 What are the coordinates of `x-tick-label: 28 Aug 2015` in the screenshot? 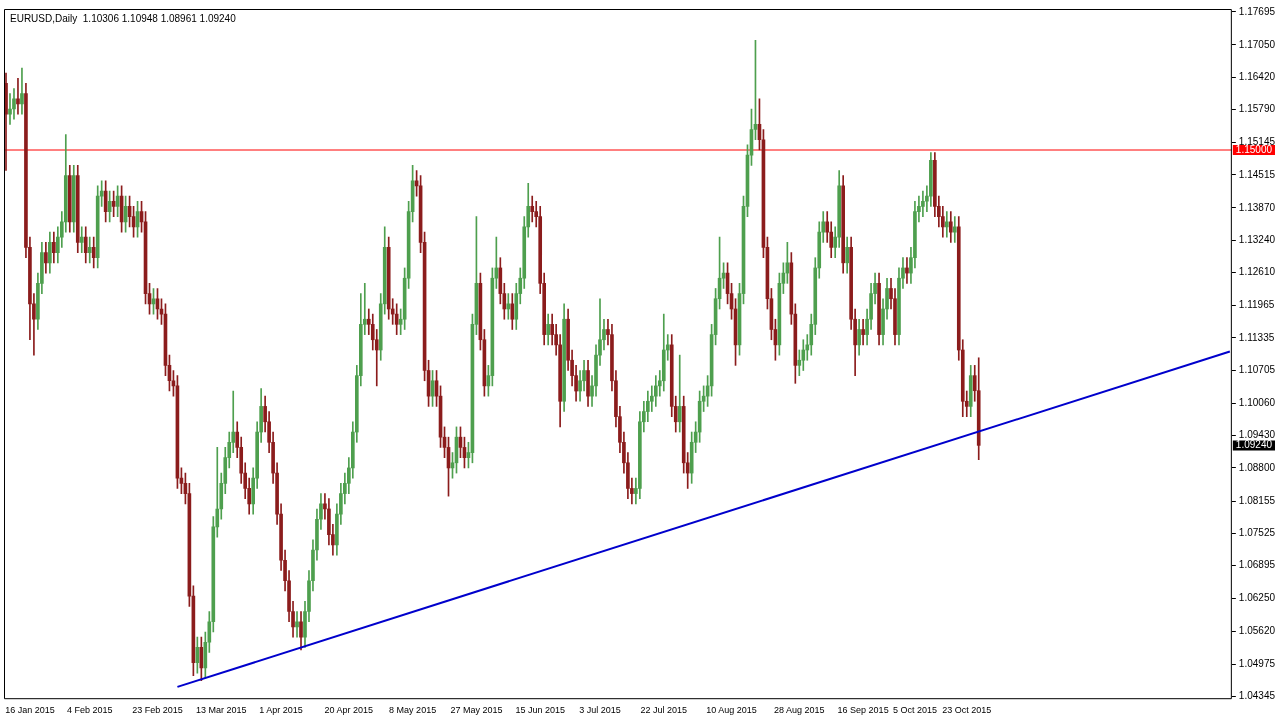 It's located at (799, 710).